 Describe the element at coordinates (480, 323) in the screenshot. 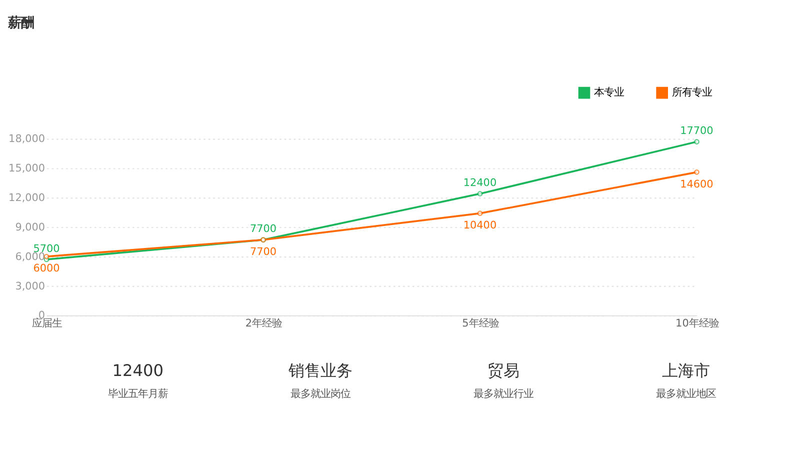

I see `x-tick-label: 5年经验` at that location.